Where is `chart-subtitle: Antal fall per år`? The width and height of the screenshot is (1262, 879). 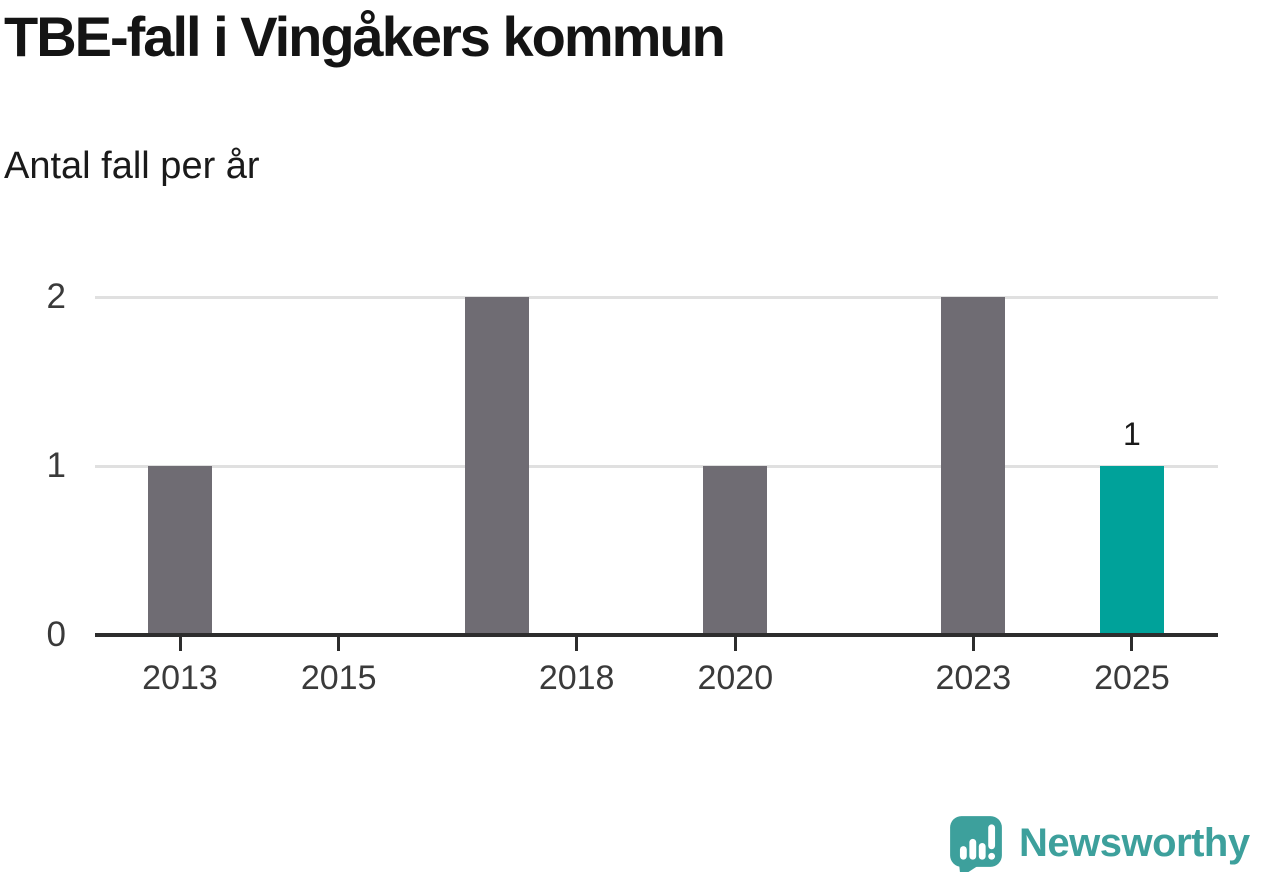 chart-subtitle: Antal fall per år is located at coordinates (132, 166).